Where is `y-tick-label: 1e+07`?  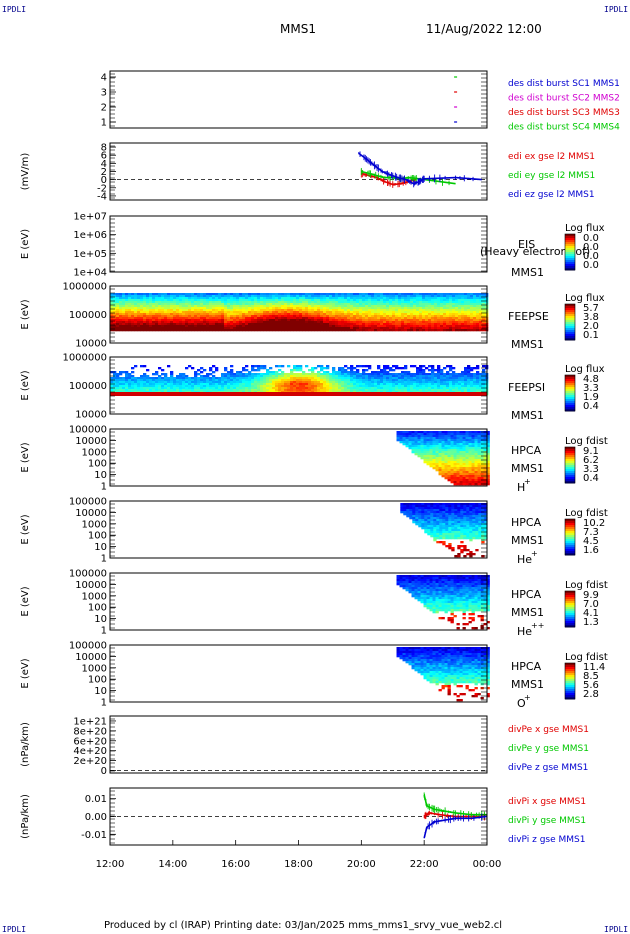 y-tick-label: 1e+07 is located at coordinates (90, 217).